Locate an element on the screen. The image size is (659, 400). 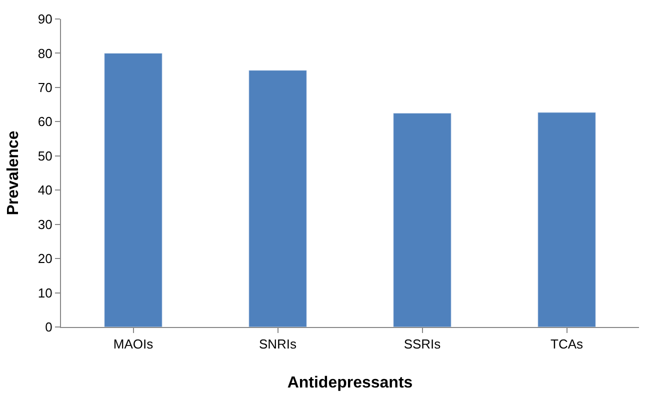
y-tick-label: 10 is located at coordinates (45, 292).